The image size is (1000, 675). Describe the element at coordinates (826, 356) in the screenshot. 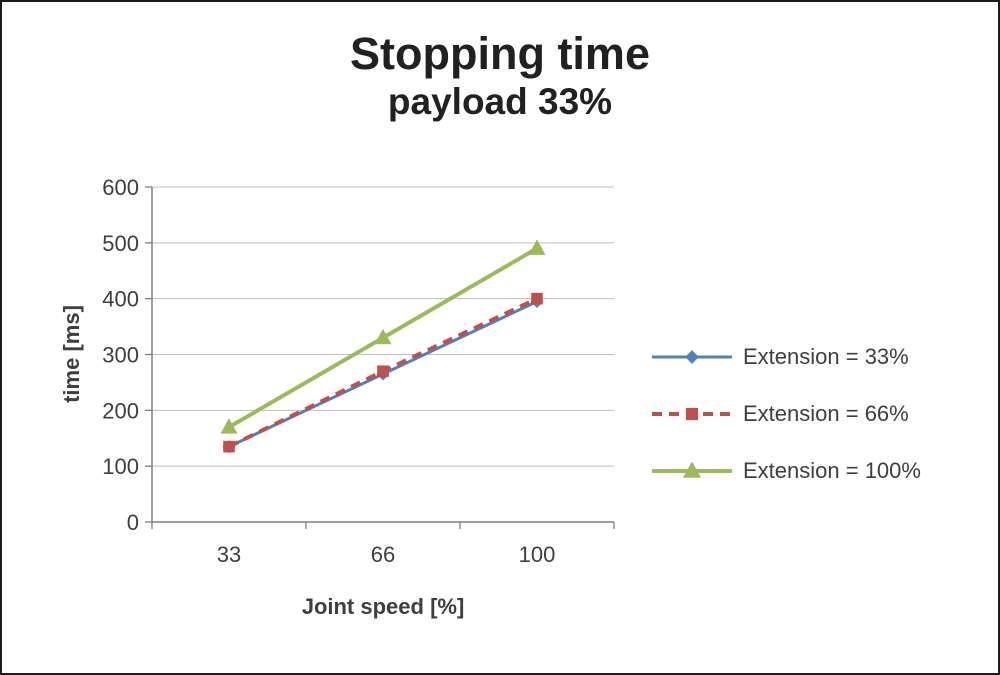

I see `legend-label: Extension = 33%` at that location.